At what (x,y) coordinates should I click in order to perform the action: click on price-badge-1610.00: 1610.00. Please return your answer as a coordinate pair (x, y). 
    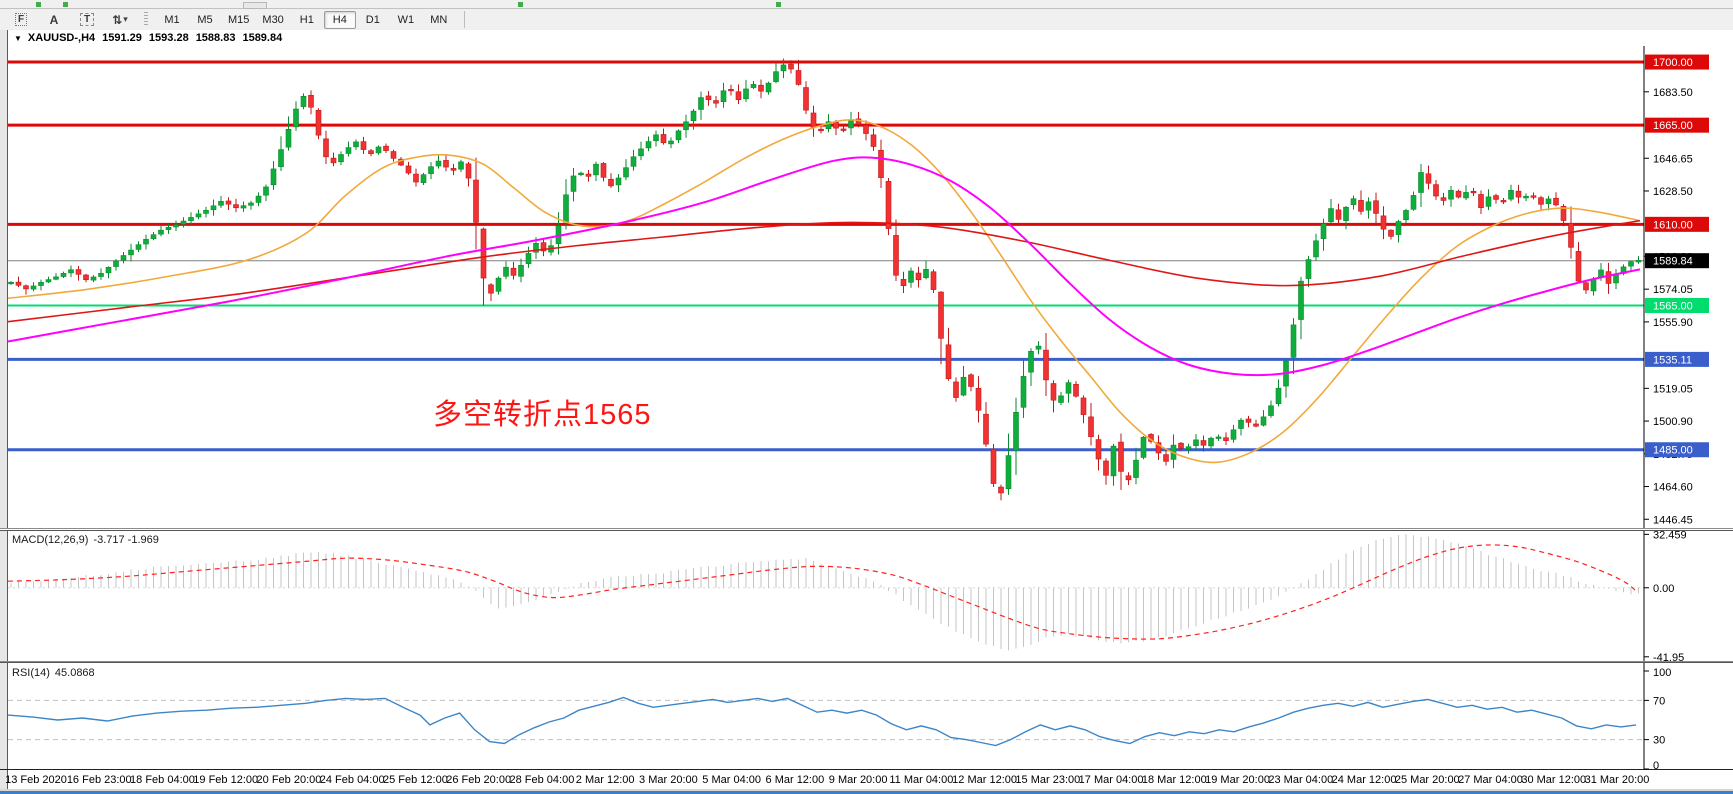
    Looking at the image, I should click on (1677, 224).